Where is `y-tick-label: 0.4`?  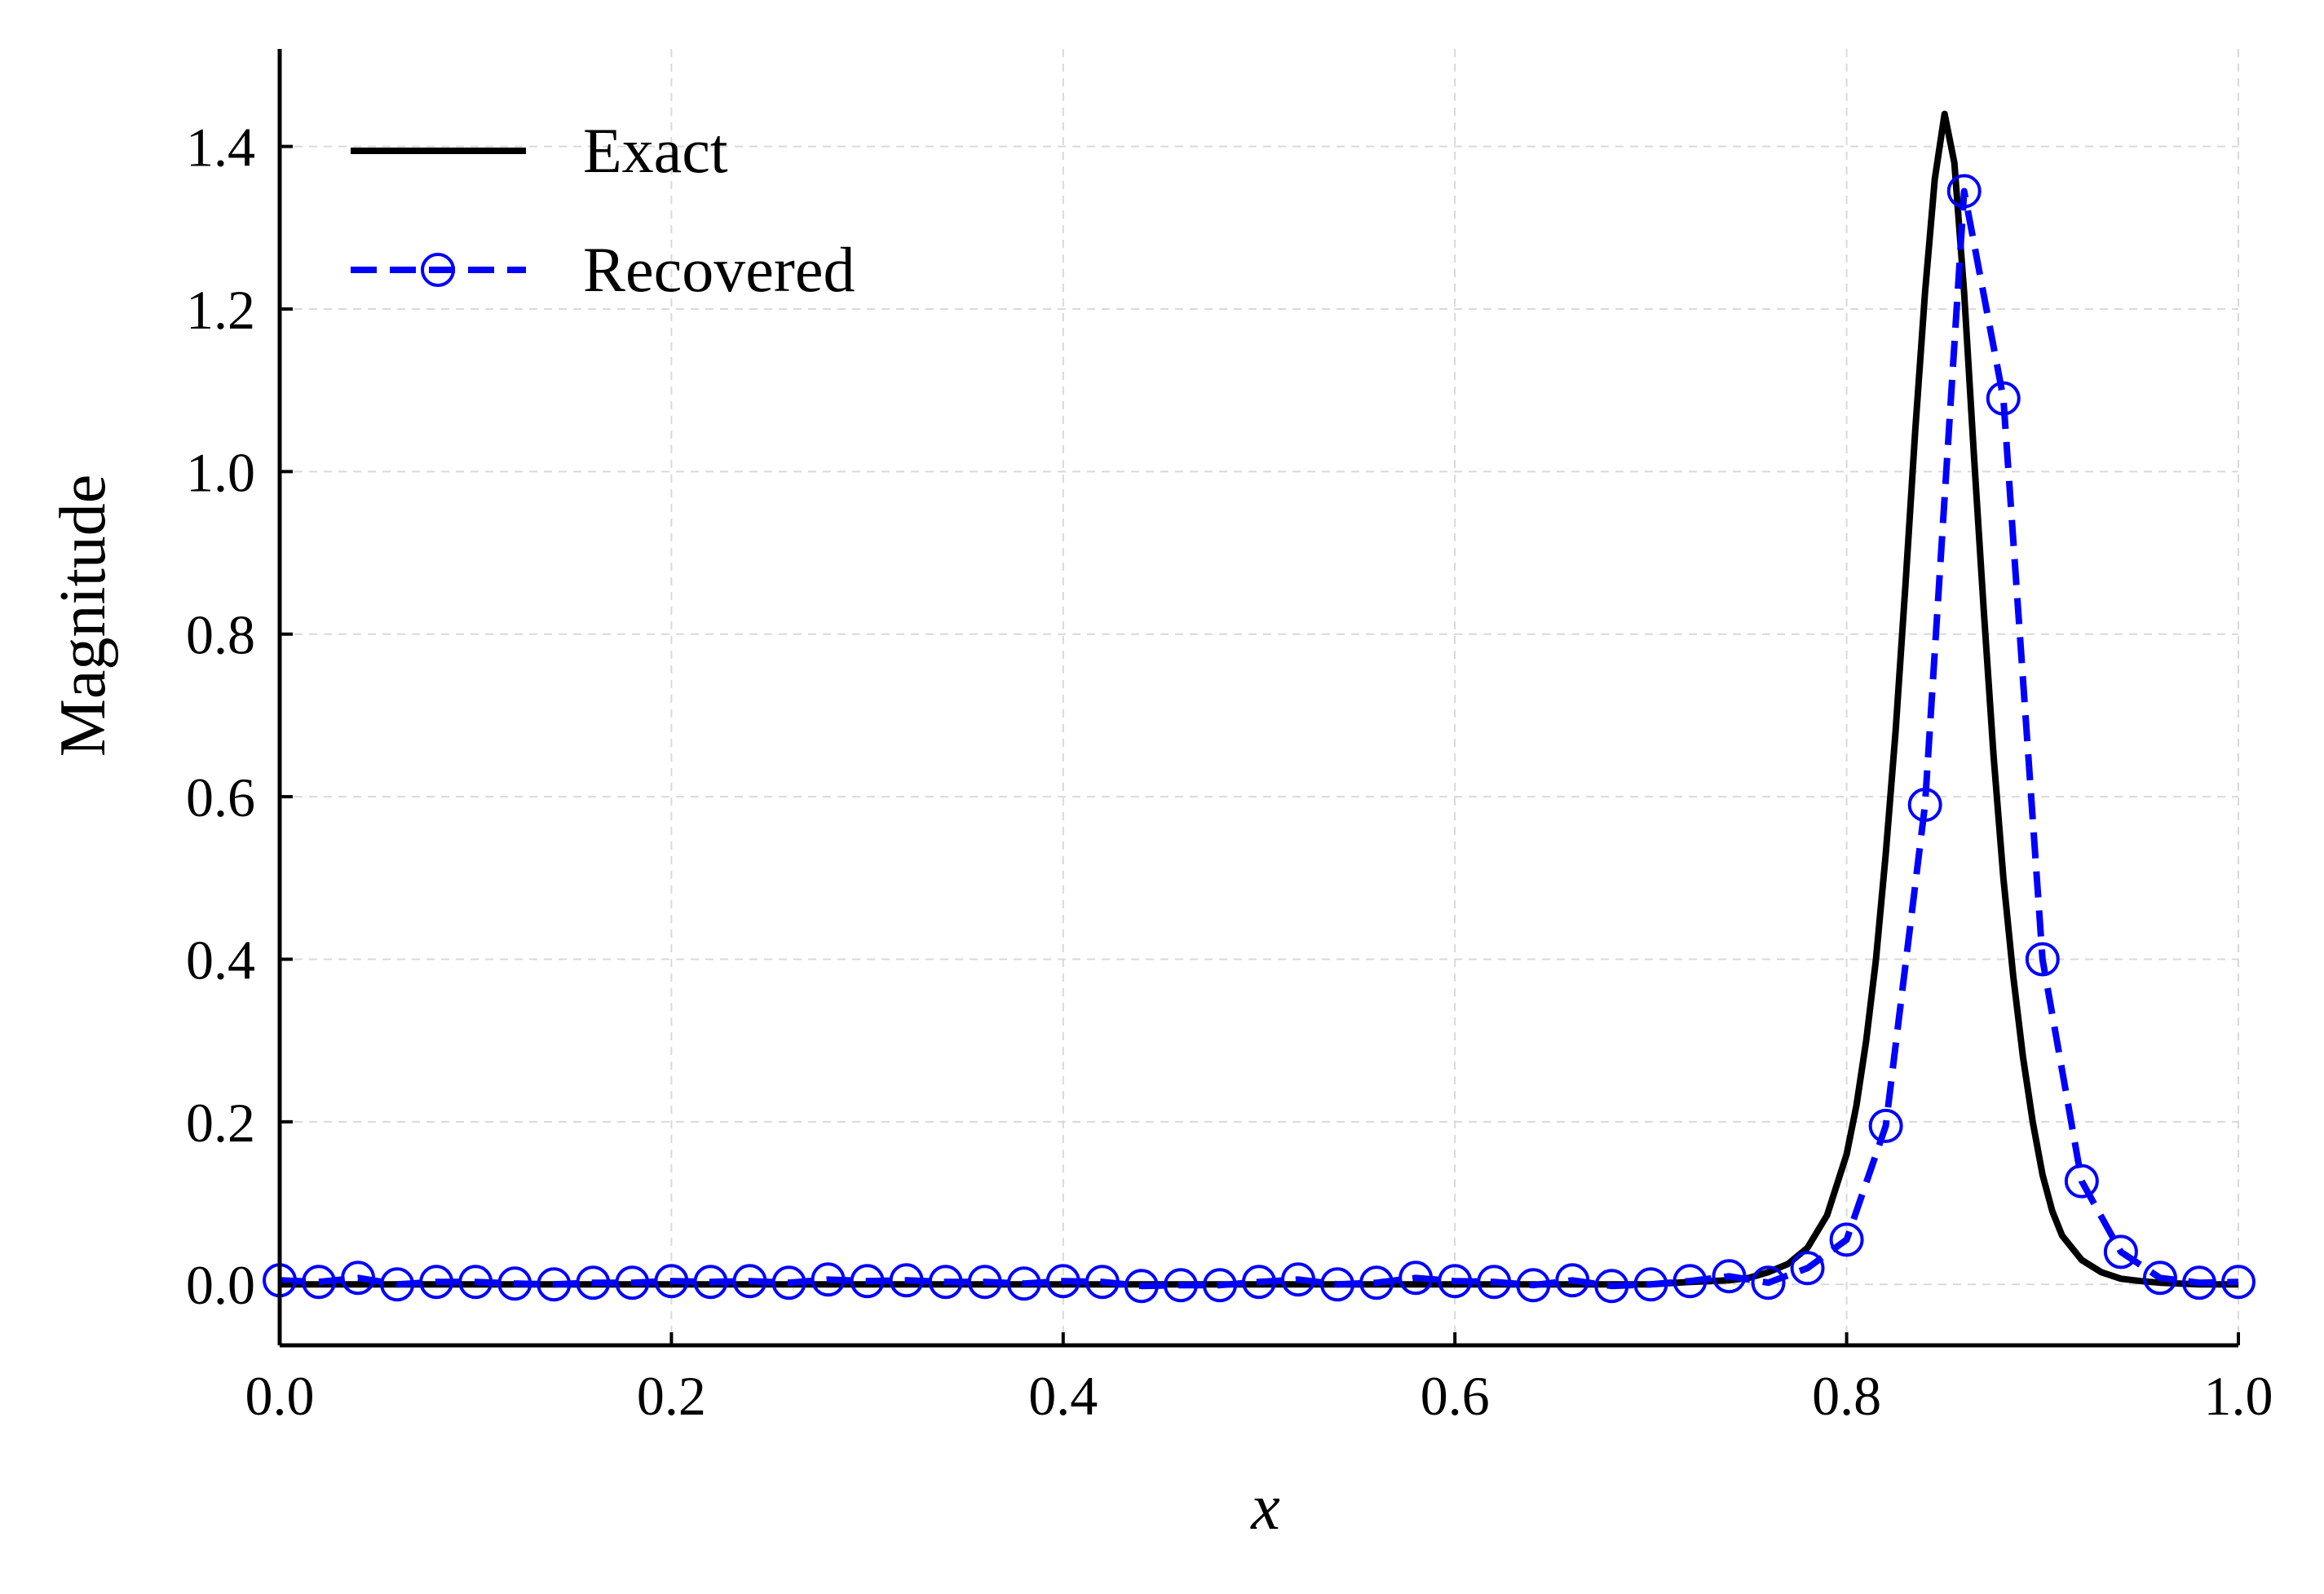
y-tick-label: 0.4 is located at coordinates (220, 960).